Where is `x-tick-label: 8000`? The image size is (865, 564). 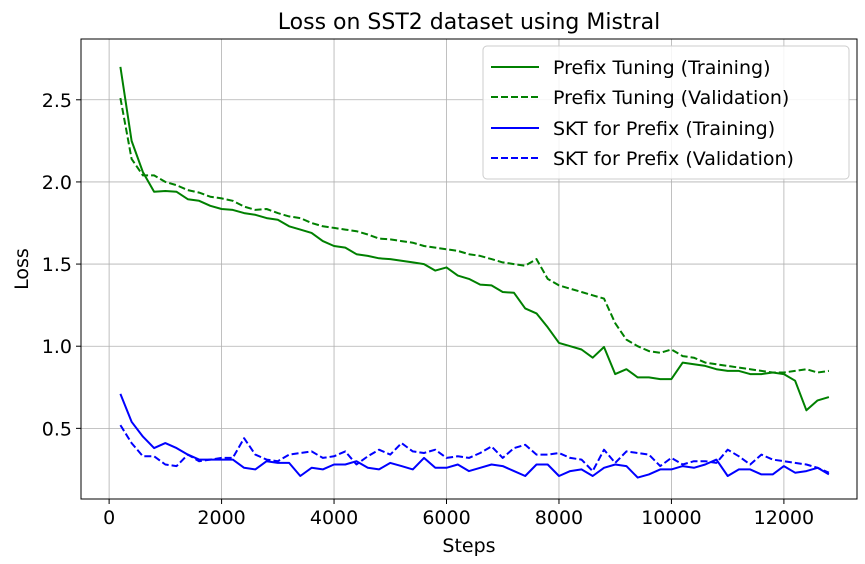
x-tick-label: 8000 is located at coordinates (559, 518).